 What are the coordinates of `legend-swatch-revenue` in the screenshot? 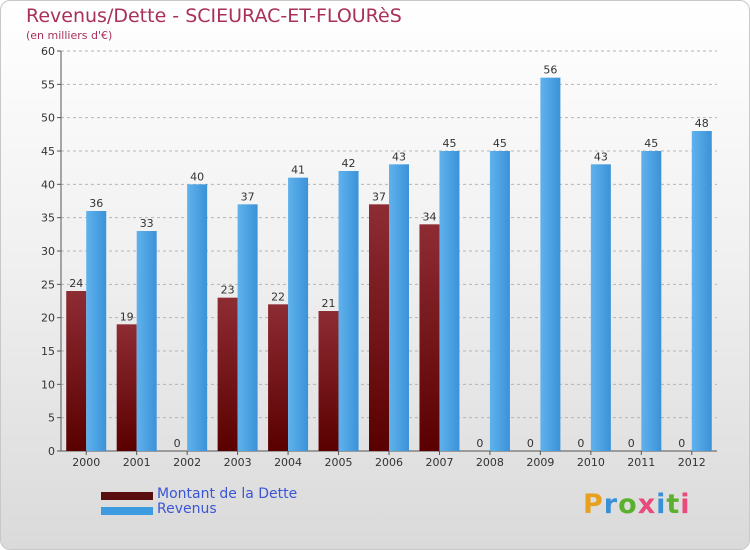 It's located at (127, 511).